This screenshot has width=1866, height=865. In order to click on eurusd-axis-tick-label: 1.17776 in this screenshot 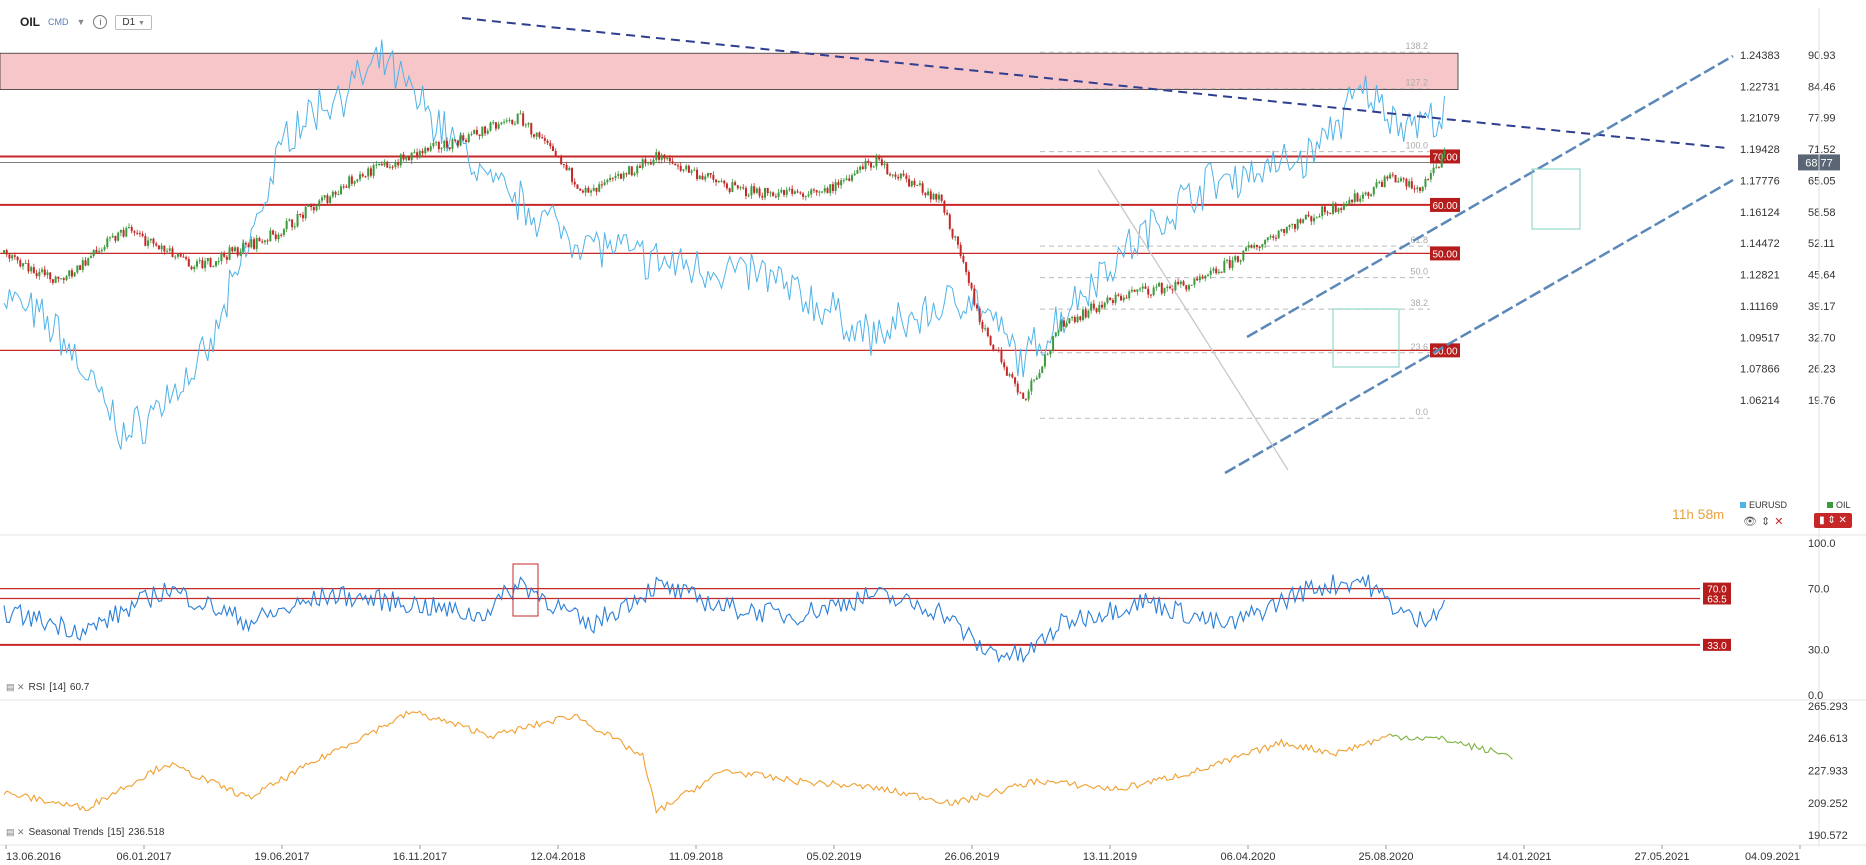, I will do `click(1760, 181)`.